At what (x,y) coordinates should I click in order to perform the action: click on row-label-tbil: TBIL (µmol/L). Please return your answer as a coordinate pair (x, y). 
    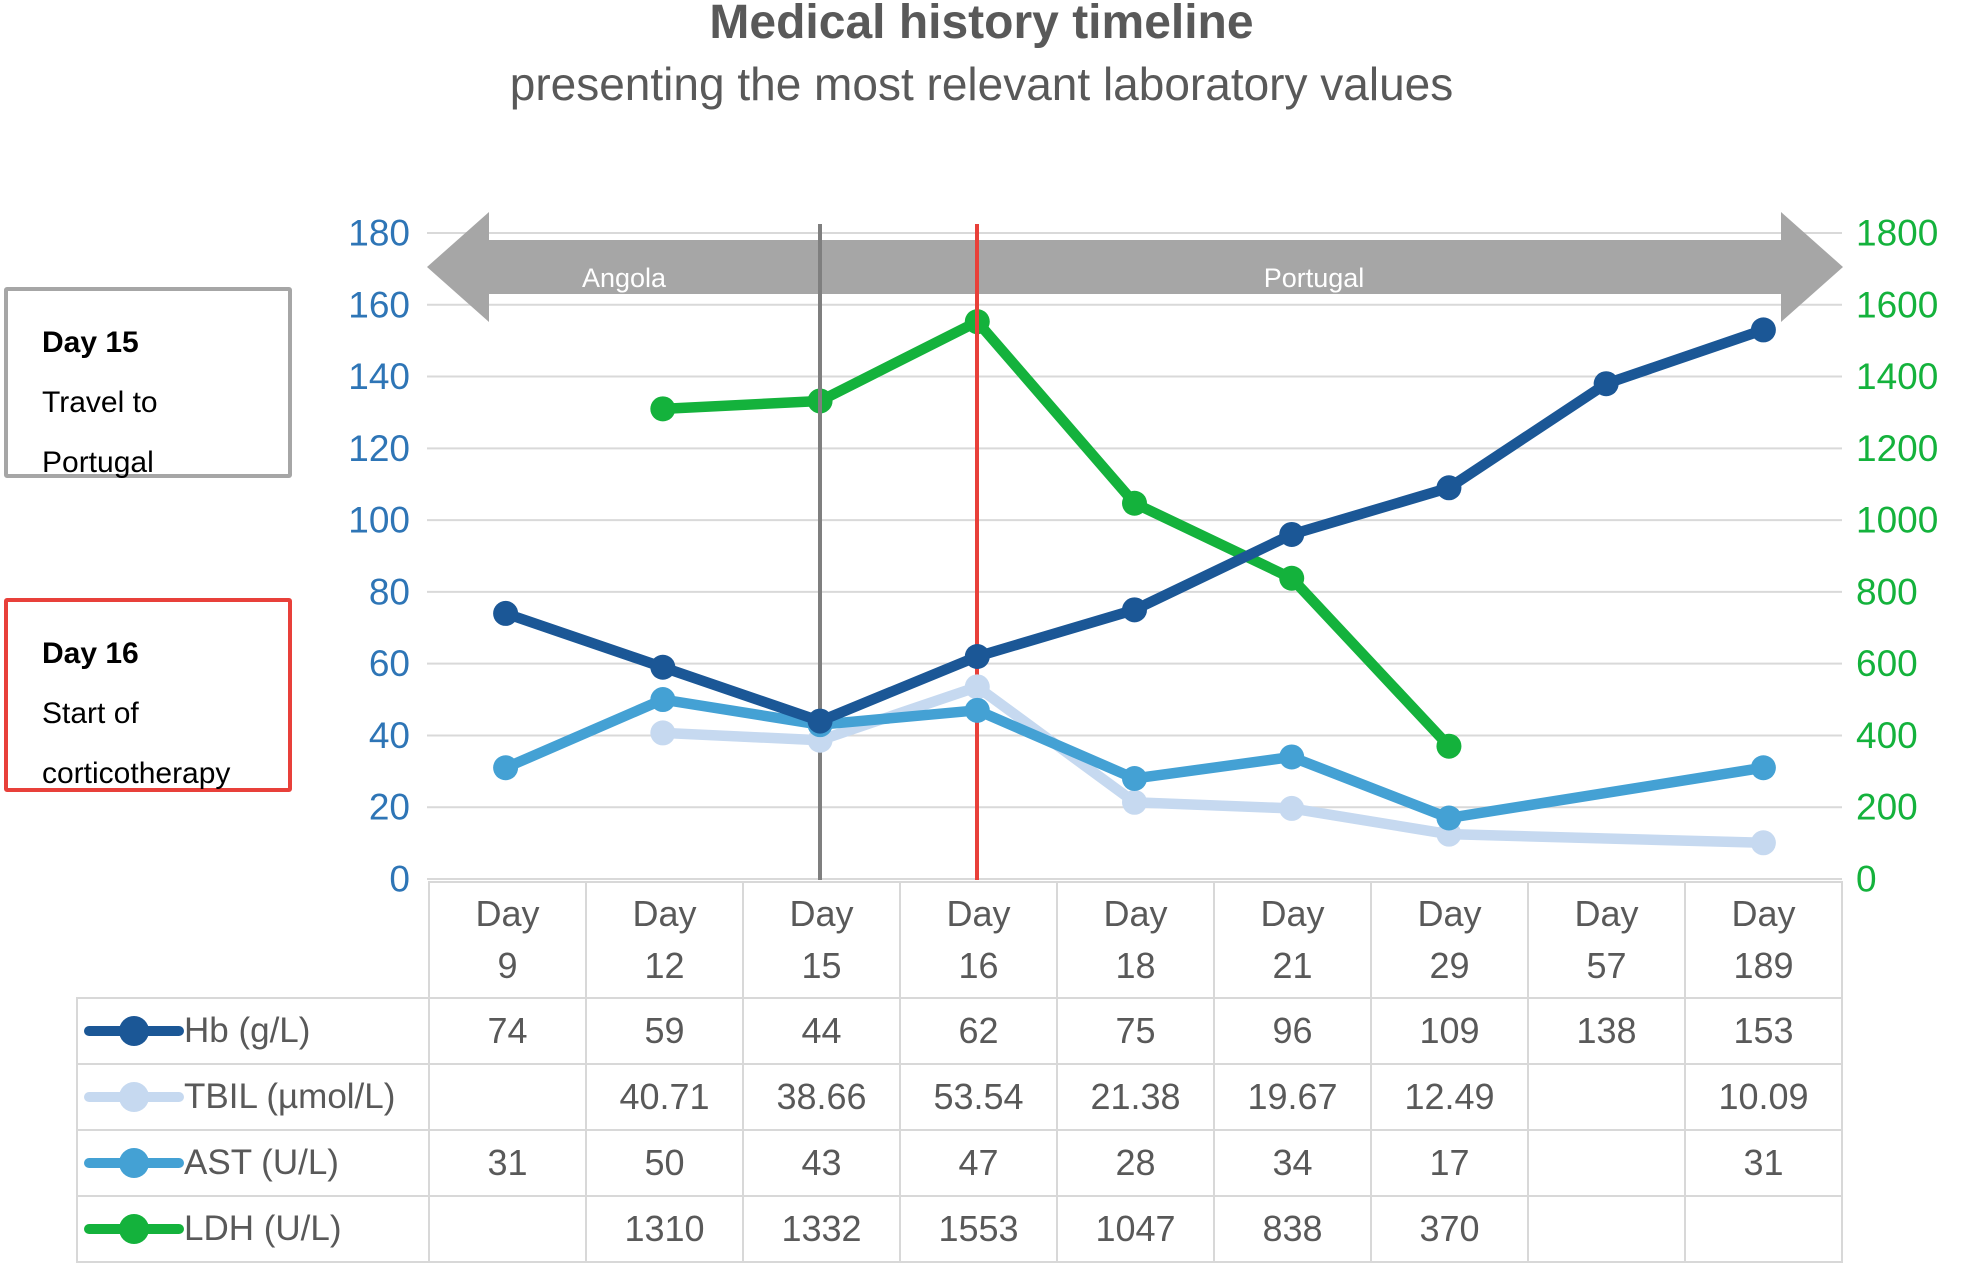
    Looking at the image, I should click on (253, 1097).